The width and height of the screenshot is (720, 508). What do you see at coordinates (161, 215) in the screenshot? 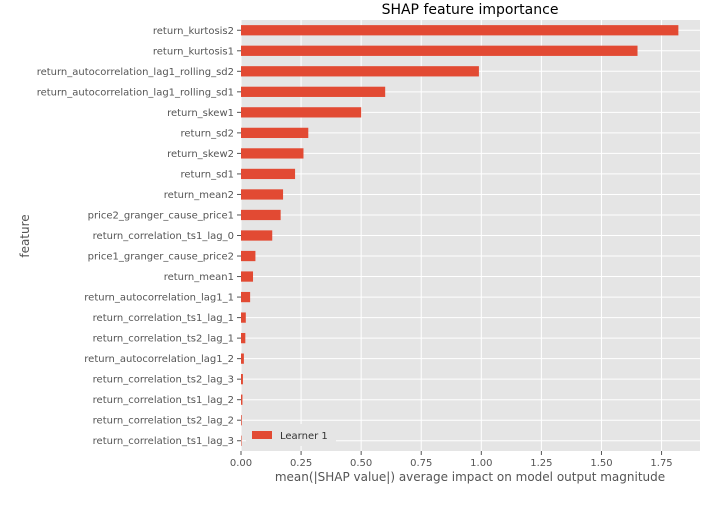
I see `y-tick-label: price2_granger_cause_price1` at bounding box center [161, 215].